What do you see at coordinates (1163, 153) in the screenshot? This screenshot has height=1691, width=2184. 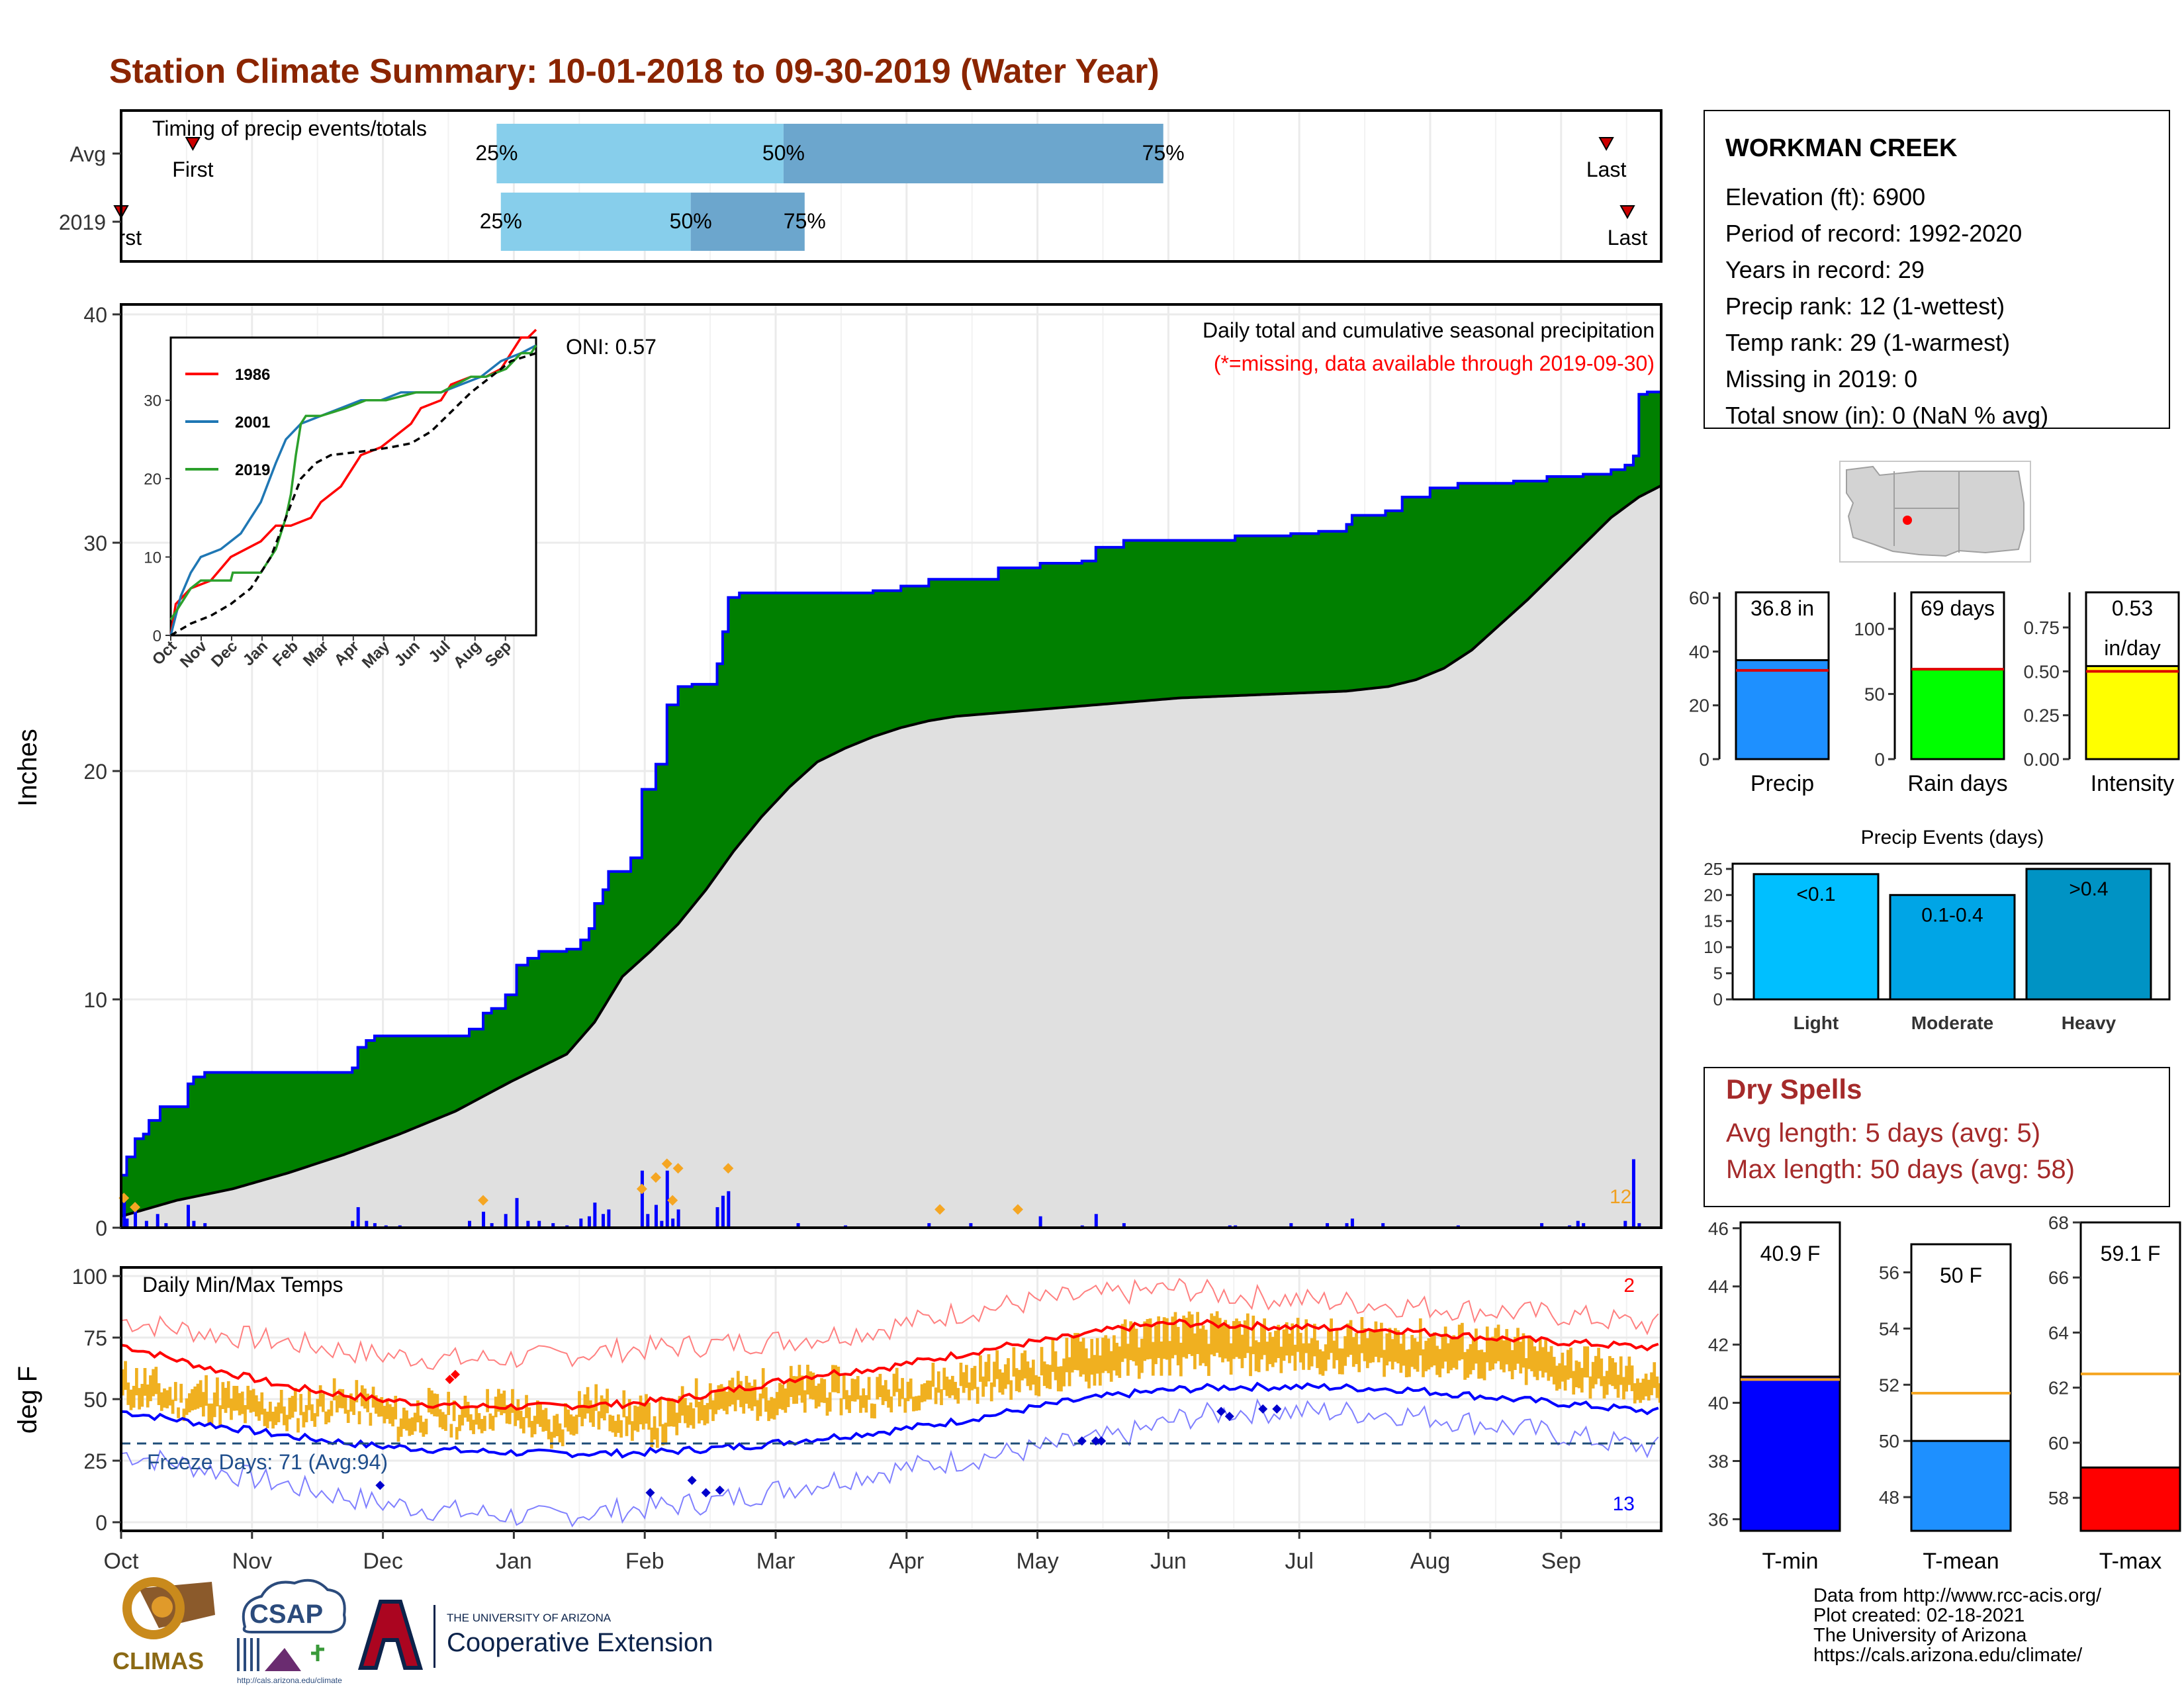 I see `timing-label-75-Avg: 75%` at bounding box center [1163, 153].